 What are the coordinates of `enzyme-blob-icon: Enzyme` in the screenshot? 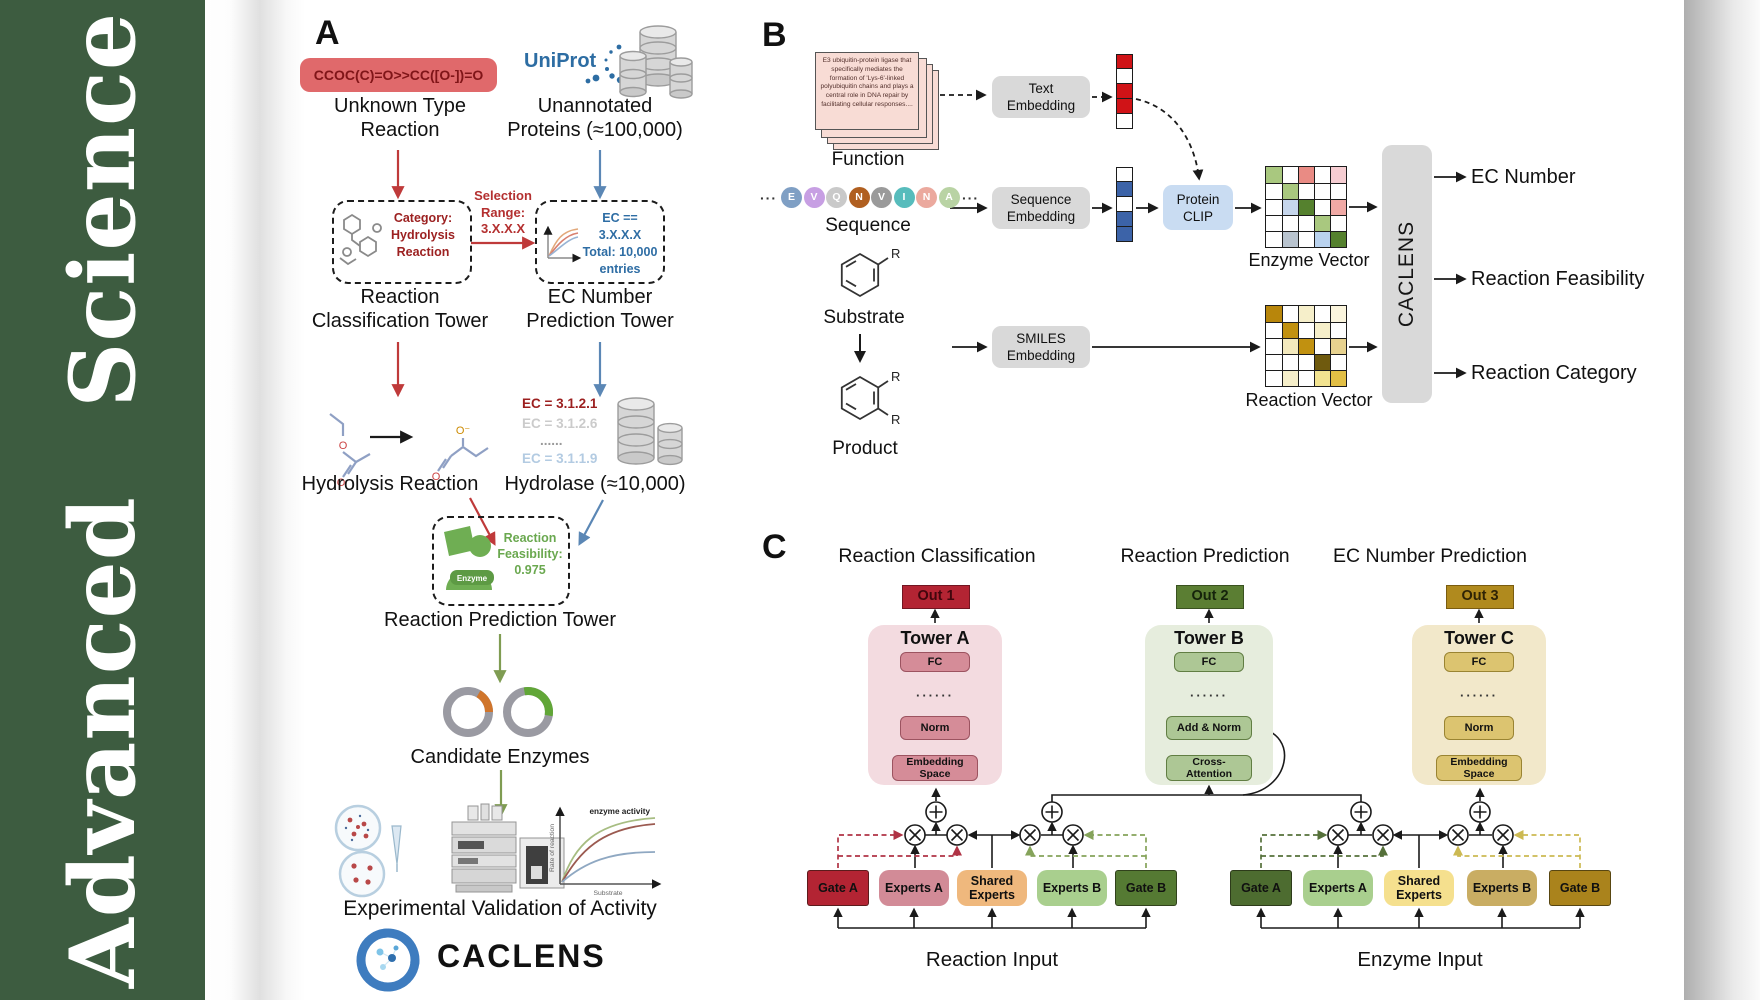 It's located at (469, 558).